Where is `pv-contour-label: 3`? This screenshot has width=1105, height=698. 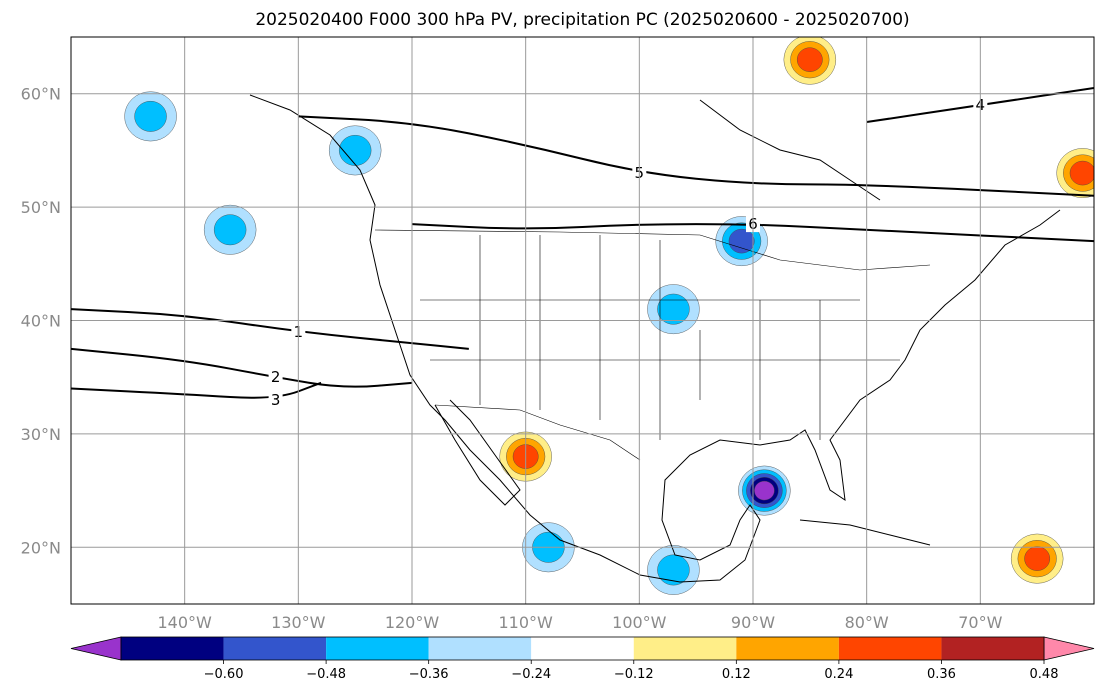 pv-contour-label: 3 is located at coordinates (276, 400).